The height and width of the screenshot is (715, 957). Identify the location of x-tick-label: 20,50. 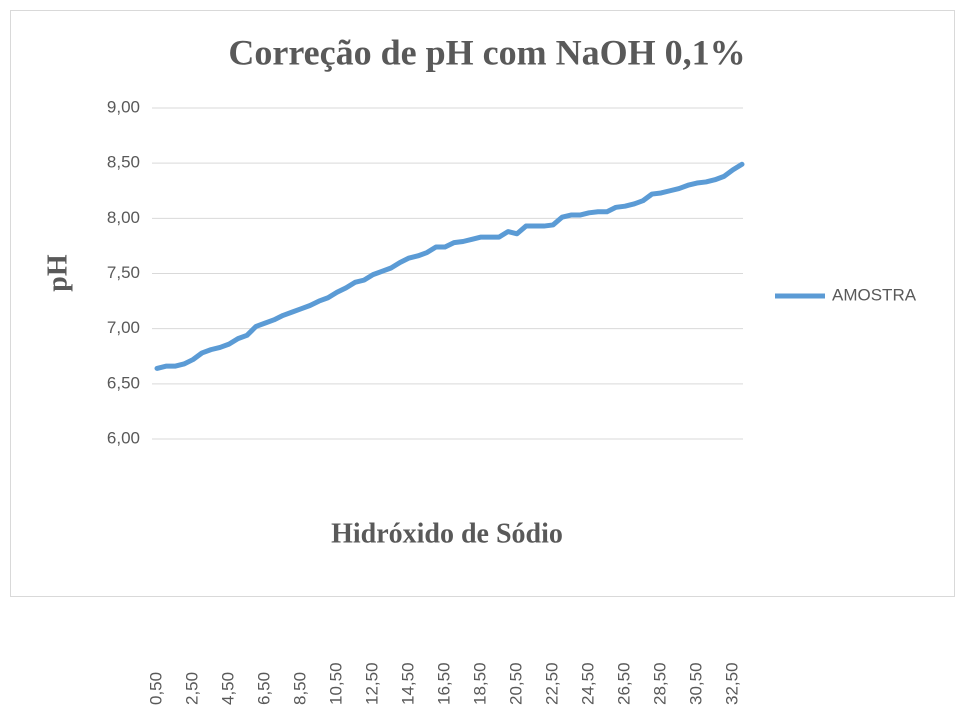
(515, 683).